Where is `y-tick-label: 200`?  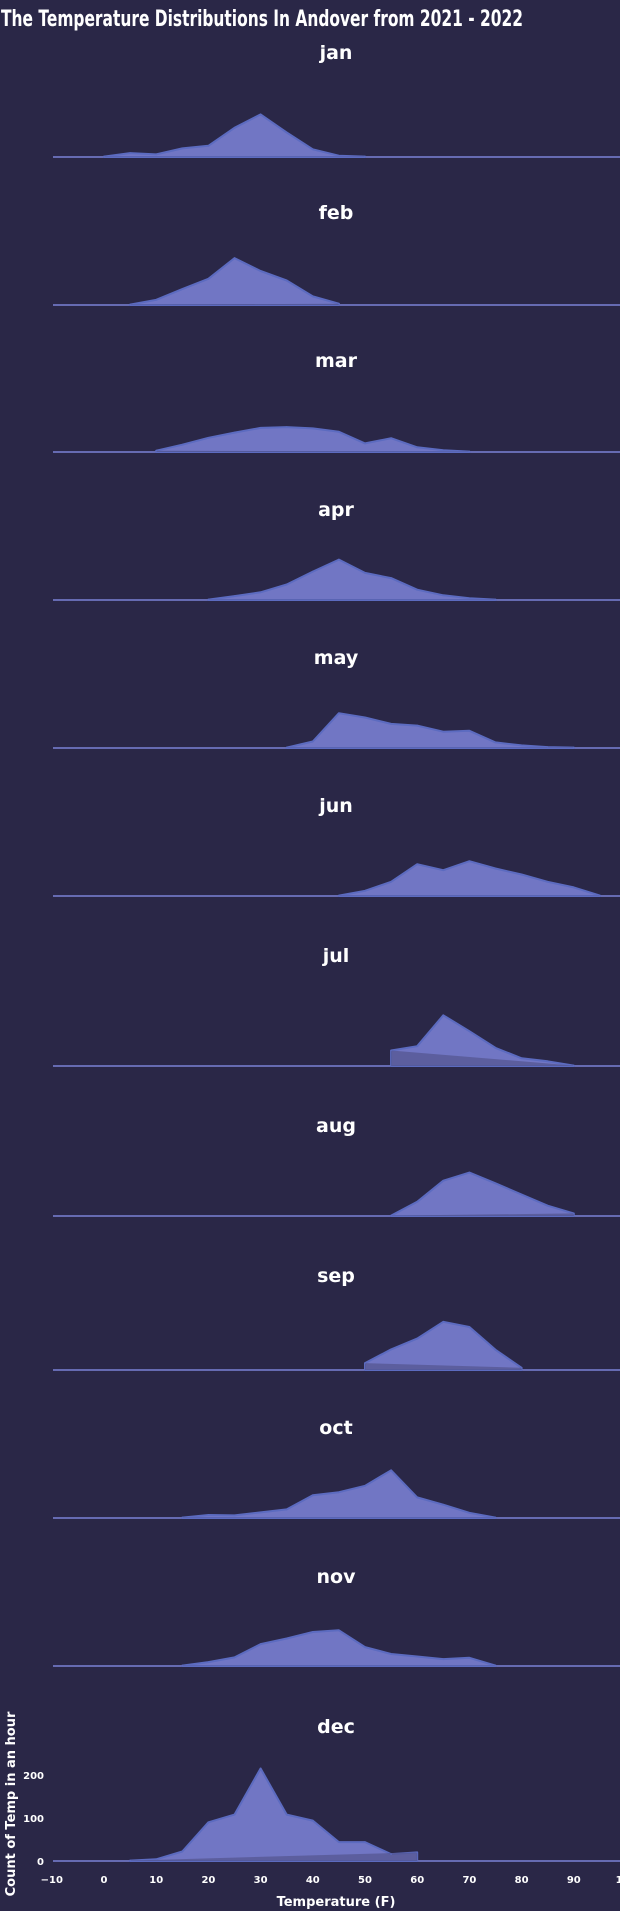 y-tick-label: 200 is located at coordinates (33, 1776).